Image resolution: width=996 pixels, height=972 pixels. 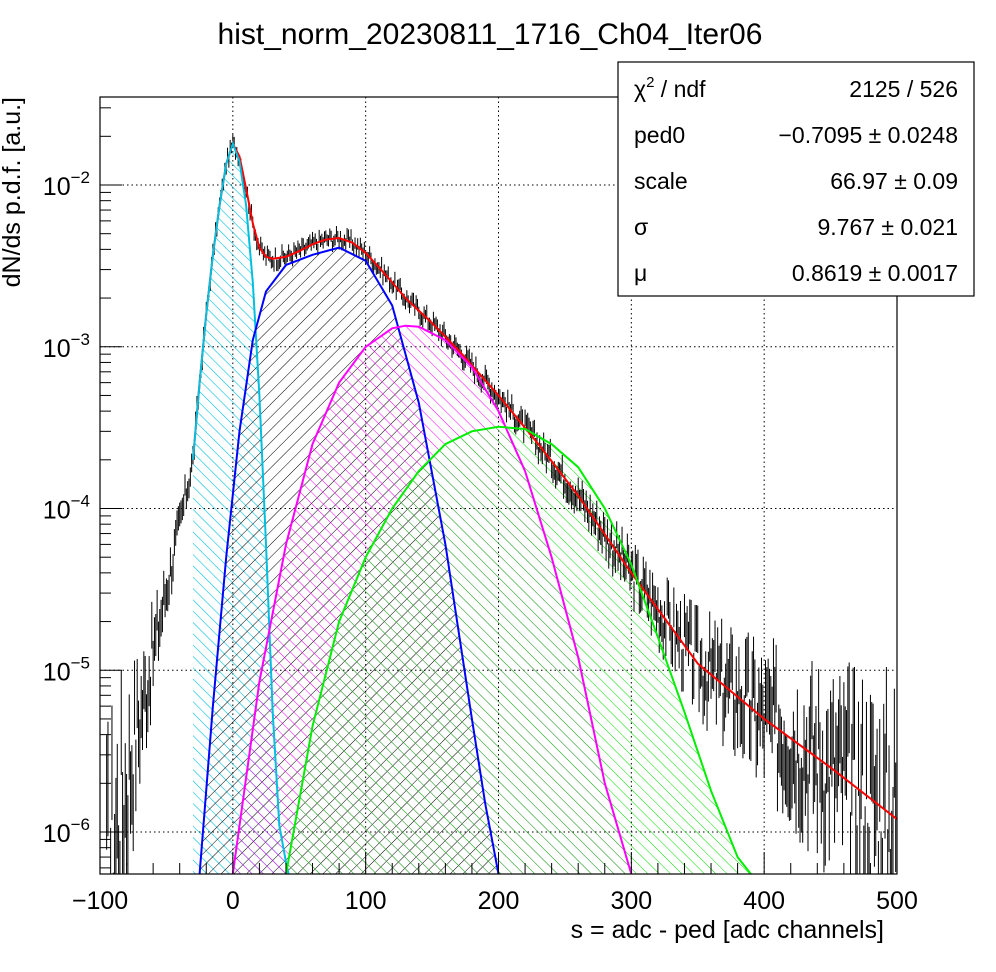 What do you see at coordinates (66, 831) in the screenshot?
I see `y-tick-label: 10⁻⁶` at bounding box center [66, 831].